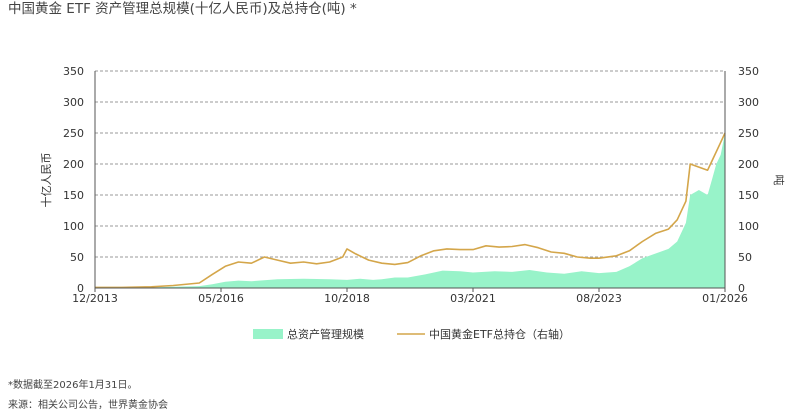  I want to click on x-tick-label: 10/2018, so click(347, 298).